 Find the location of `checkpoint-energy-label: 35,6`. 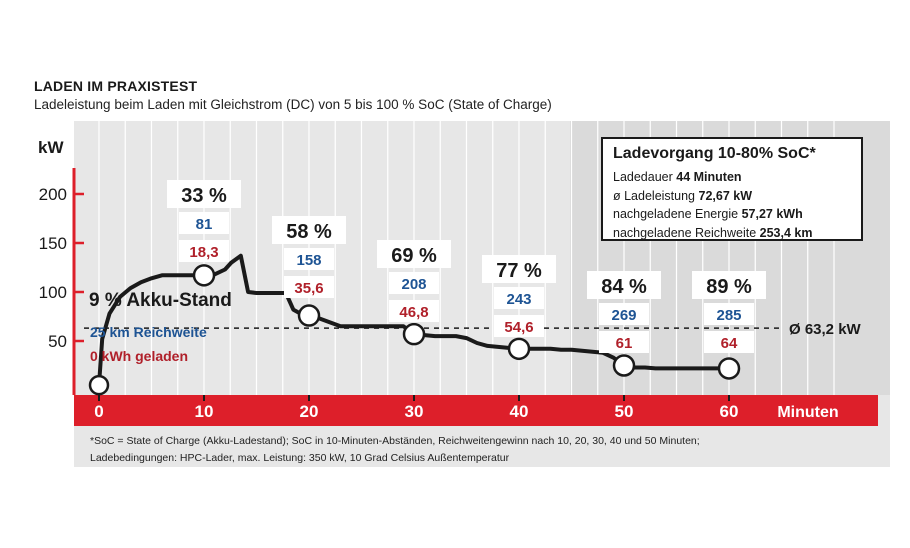

checkpoint-energy-label: 35,6 is located at coordinates (308, 288).